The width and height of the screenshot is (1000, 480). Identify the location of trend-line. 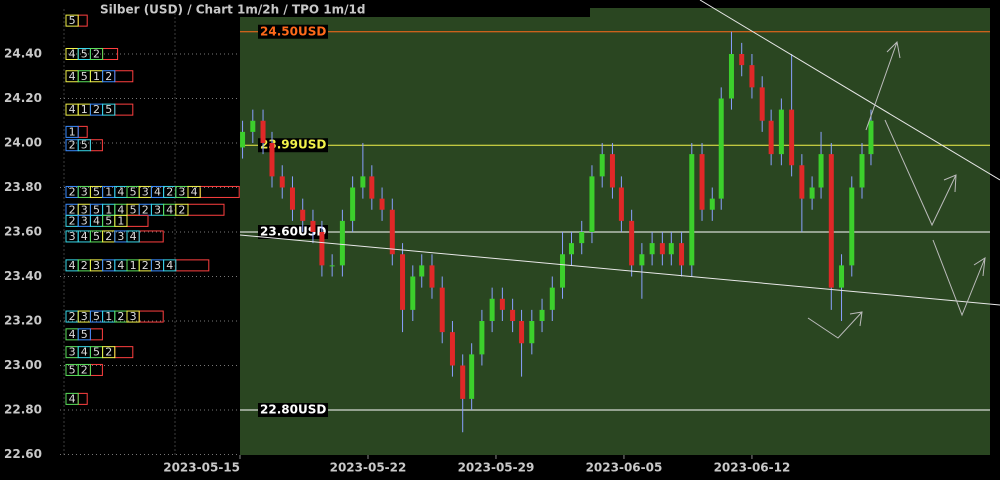
(619, 270).